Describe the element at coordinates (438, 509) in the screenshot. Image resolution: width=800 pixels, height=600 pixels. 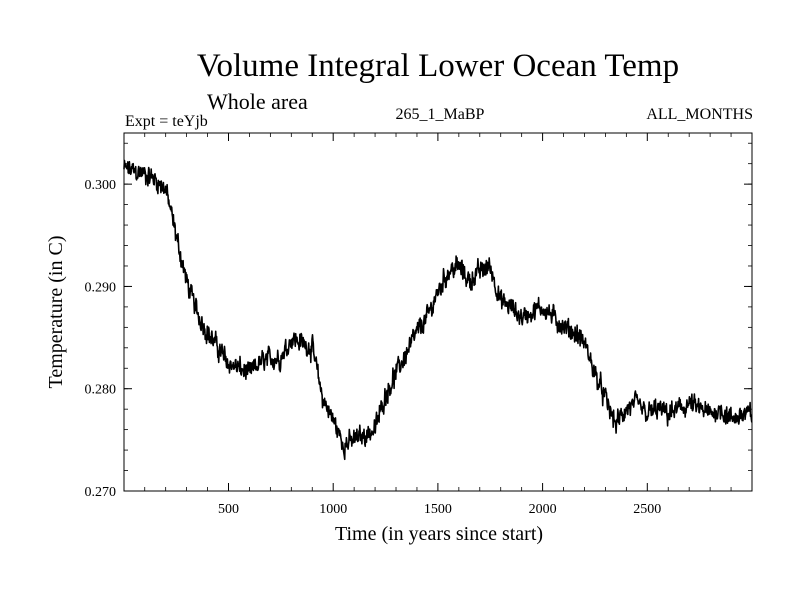
I see `x-tick-label: 1500` at that location.